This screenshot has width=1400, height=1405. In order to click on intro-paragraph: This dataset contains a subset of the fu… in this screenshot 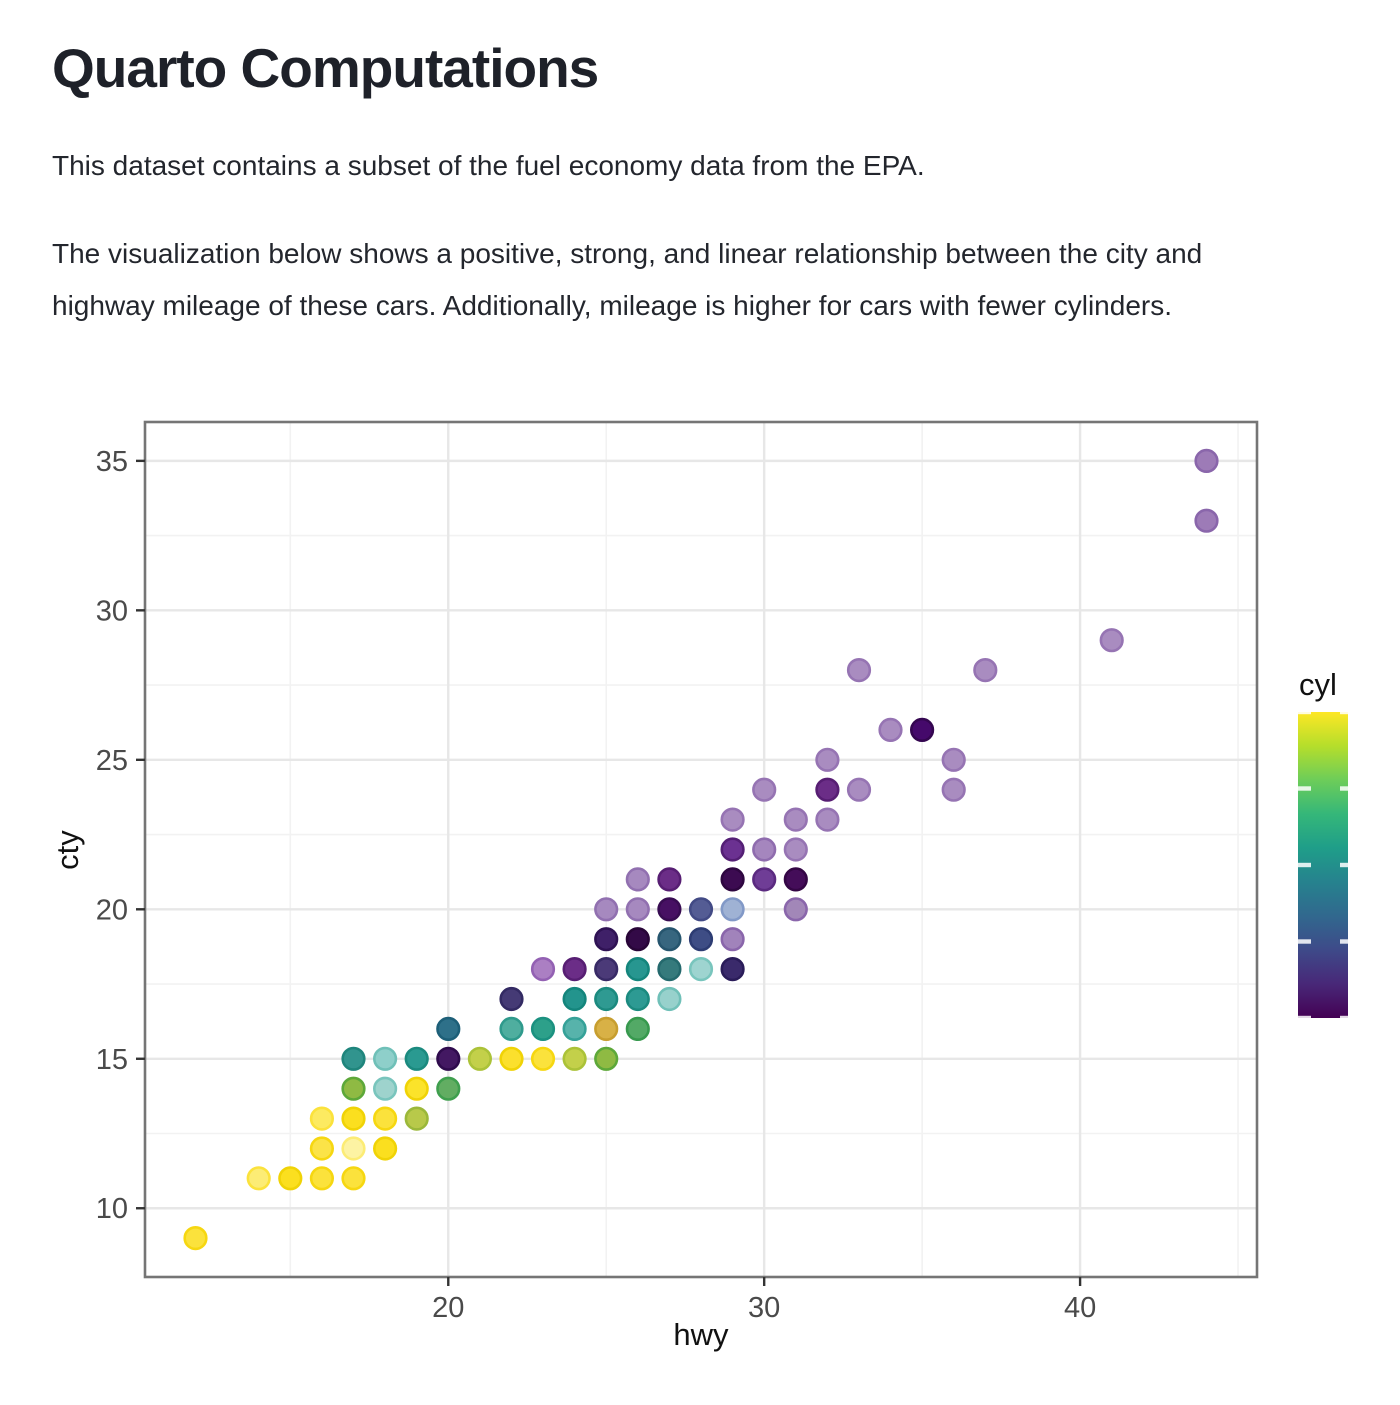, I will do `click(488, 165)`.